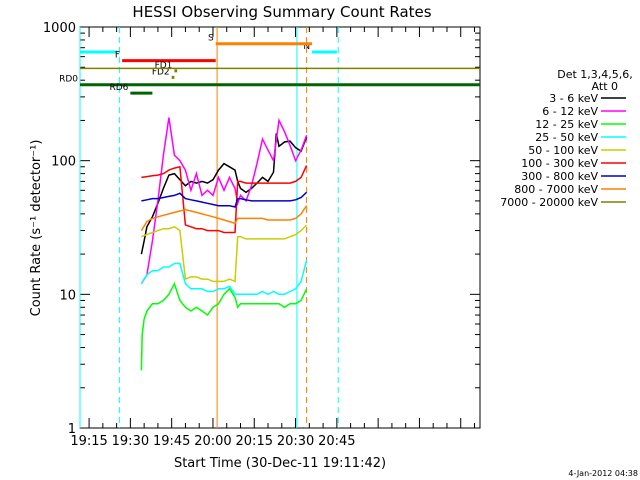  Describe the element at coordinates (72, 429) in the screenshot. I see `y-tick-label: 1` at that location.